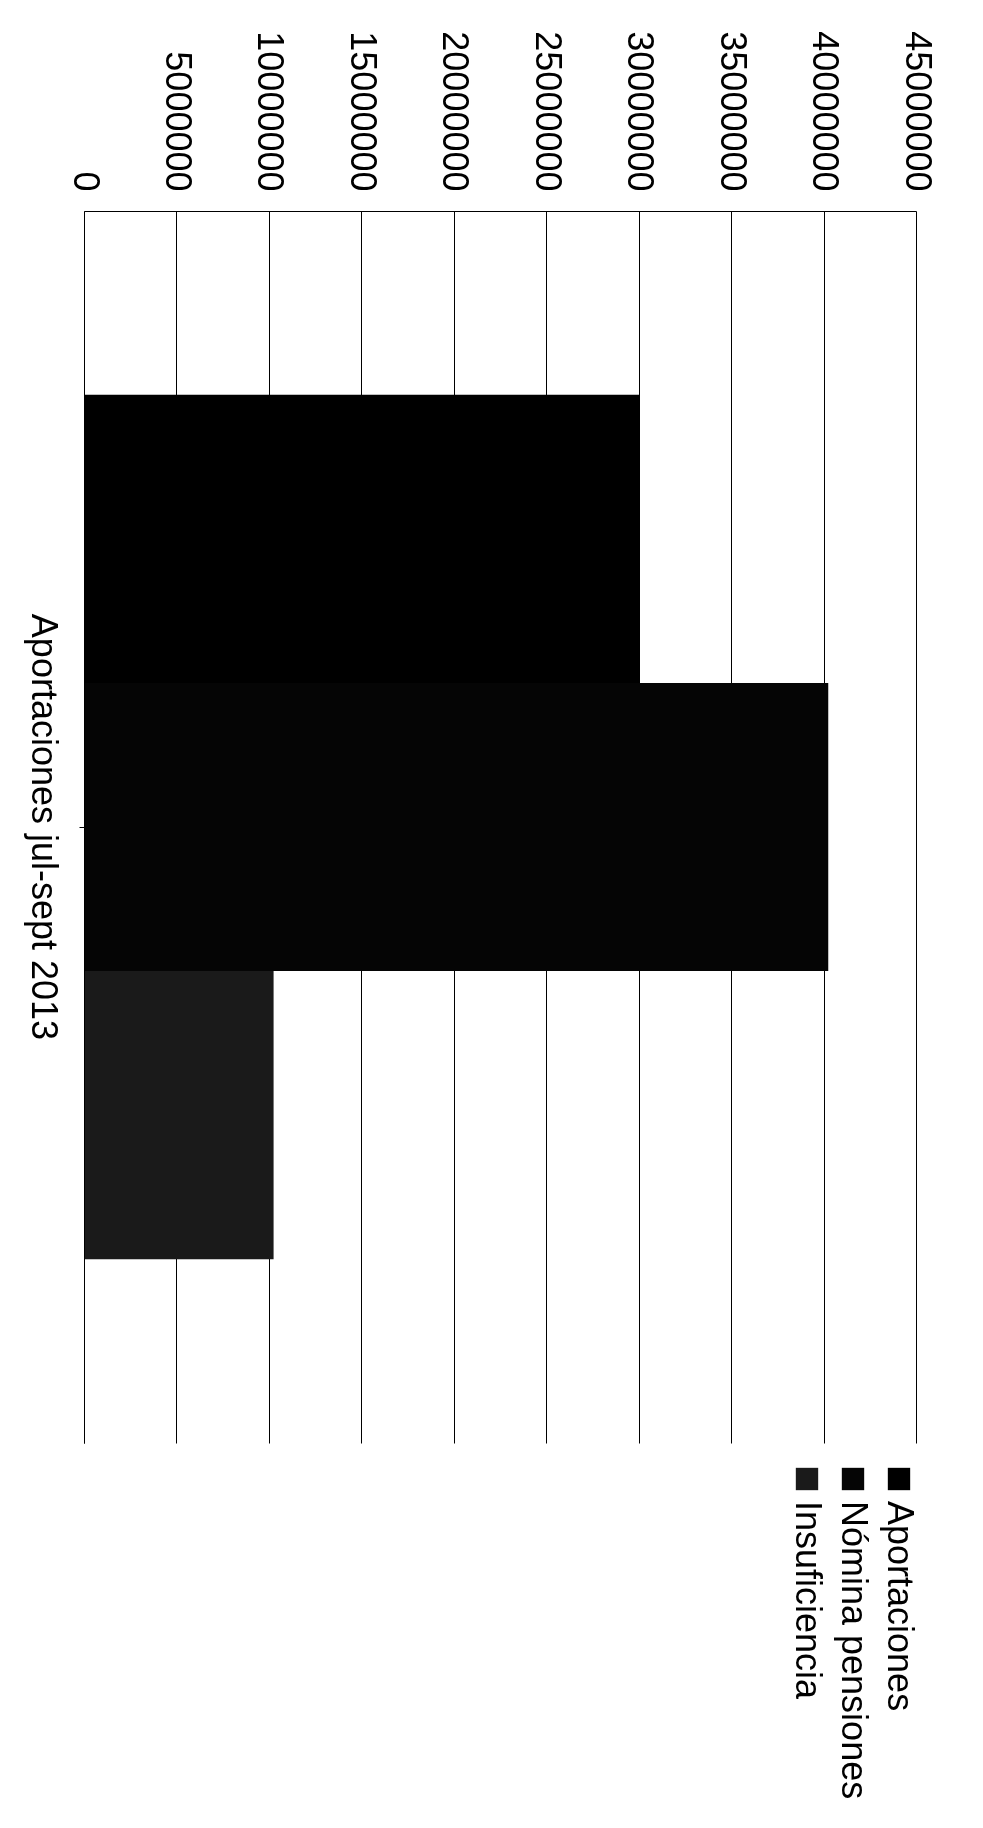 Image resolution: width=983 pixels, height=1828 pixels. I want to click on bar, so click(179, 1115).